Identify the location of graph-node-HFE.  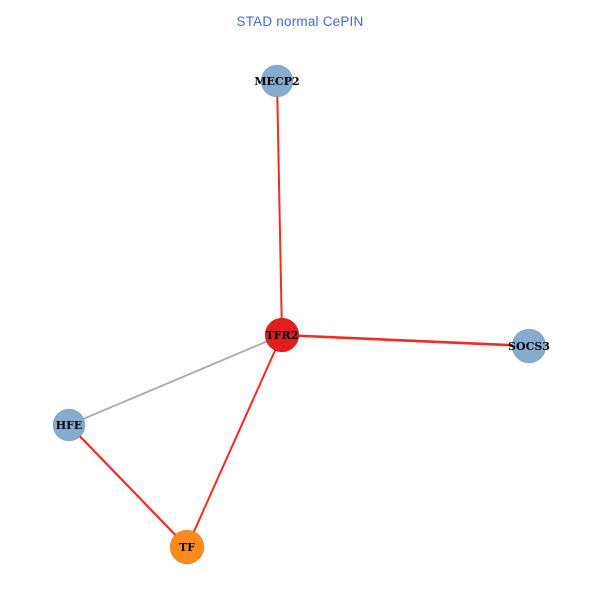
(69, 425).